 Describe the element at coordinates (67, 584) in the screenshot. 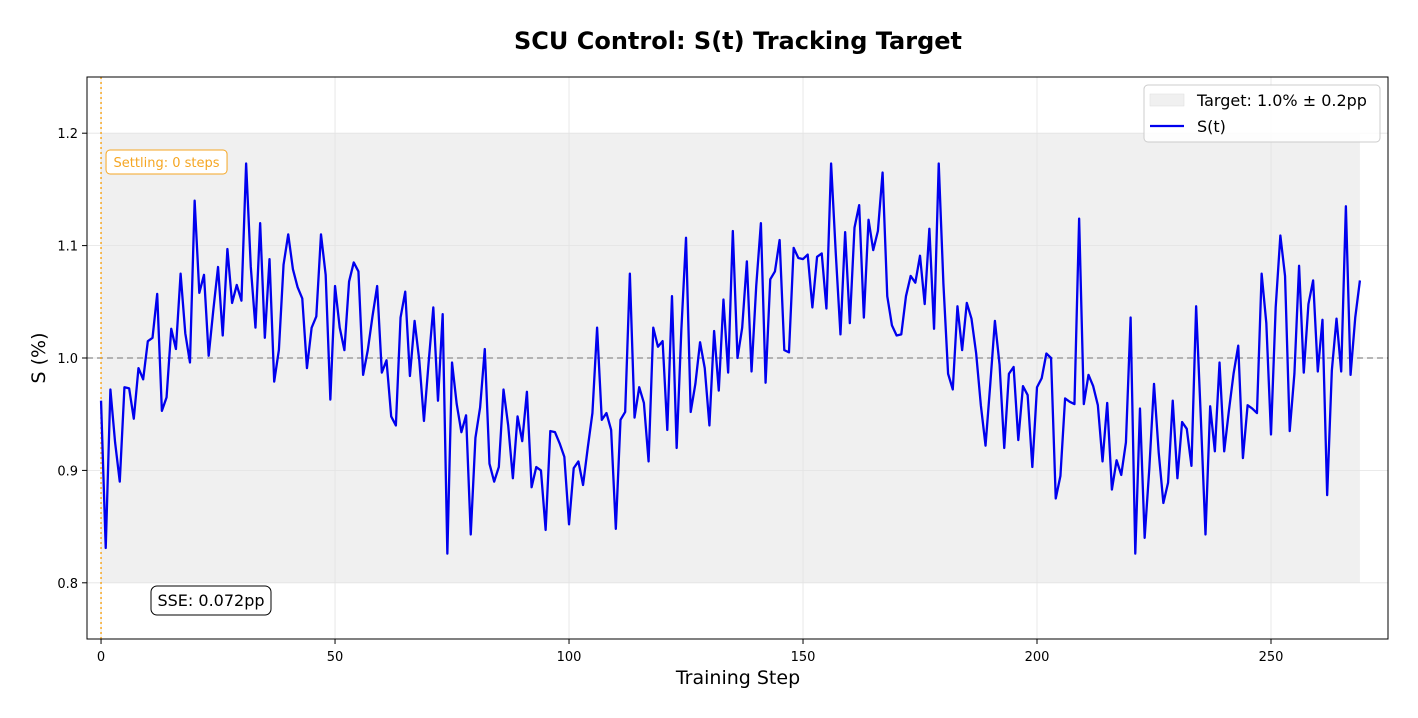

I see `y-tick-label: 0.8` at that location.